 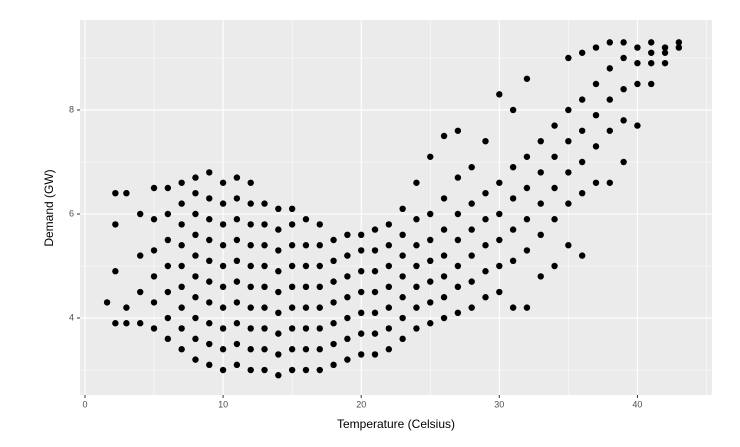 What do you see at coordinates (49, 207) in the screenshot?
I see `y-axis-title: Demand (GW)` at bounding box center [49, 207].